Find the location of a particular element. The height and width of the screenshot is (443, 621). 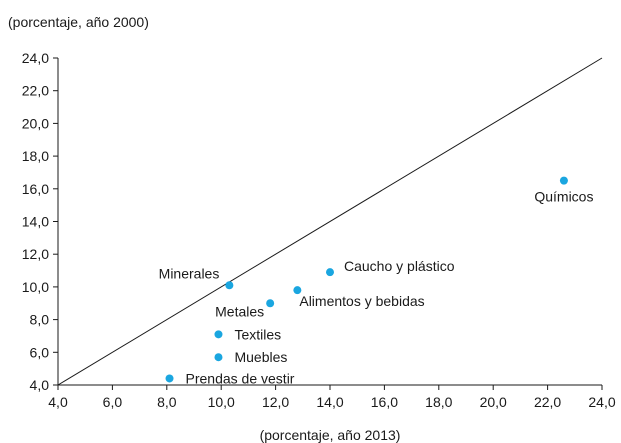

data-point-label: Caucho y plástico is located at coordinates (399, 266).